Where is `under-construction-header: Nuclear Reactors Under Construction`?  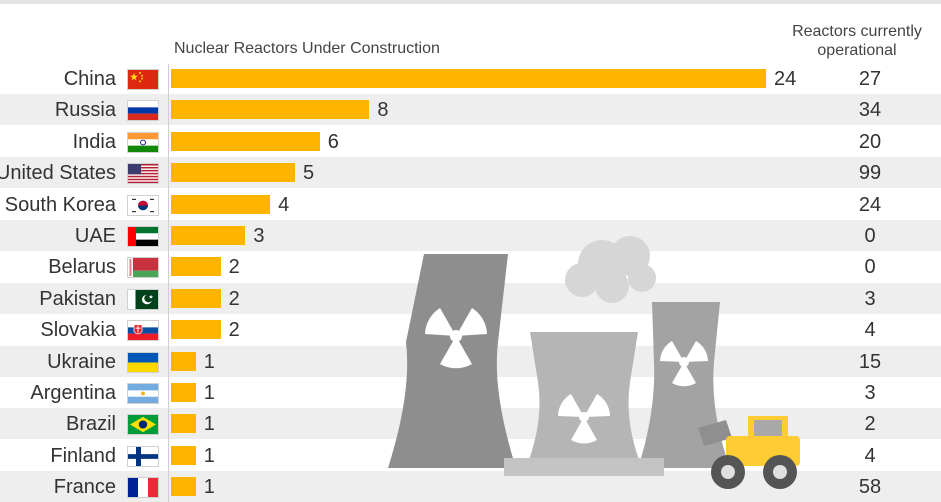
under-construction-header: Nuclear Reactors Under Construction is located at coordinates (307, 48).